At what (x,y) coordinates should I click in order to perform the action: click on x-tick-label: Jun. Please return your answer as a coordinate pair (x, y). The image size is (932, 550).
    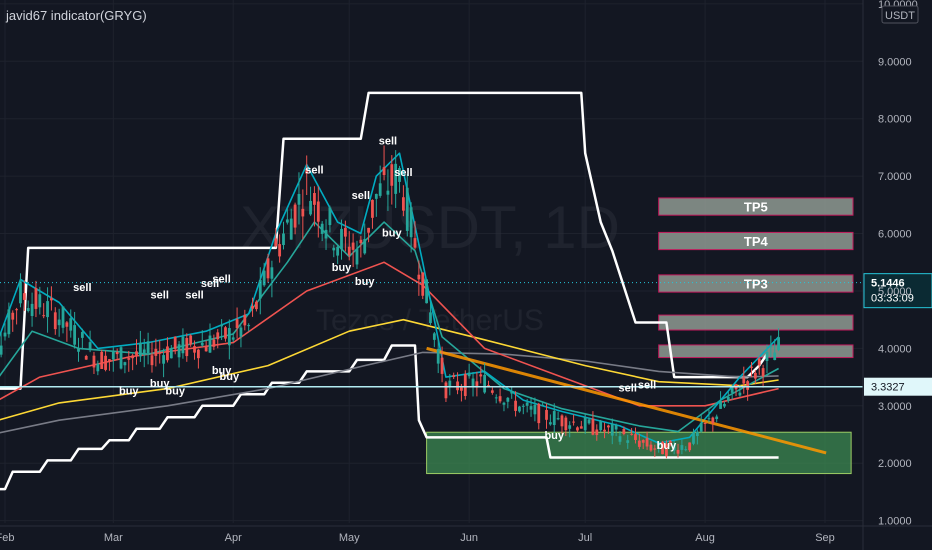
    Looking at the image, I should click on (469, 538).